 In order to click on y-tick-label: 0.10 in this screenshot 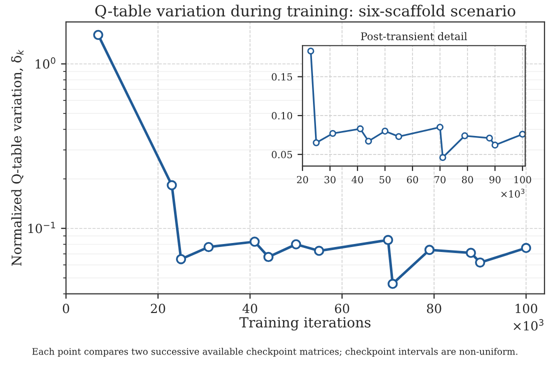, I will do `click(282, 116)`.